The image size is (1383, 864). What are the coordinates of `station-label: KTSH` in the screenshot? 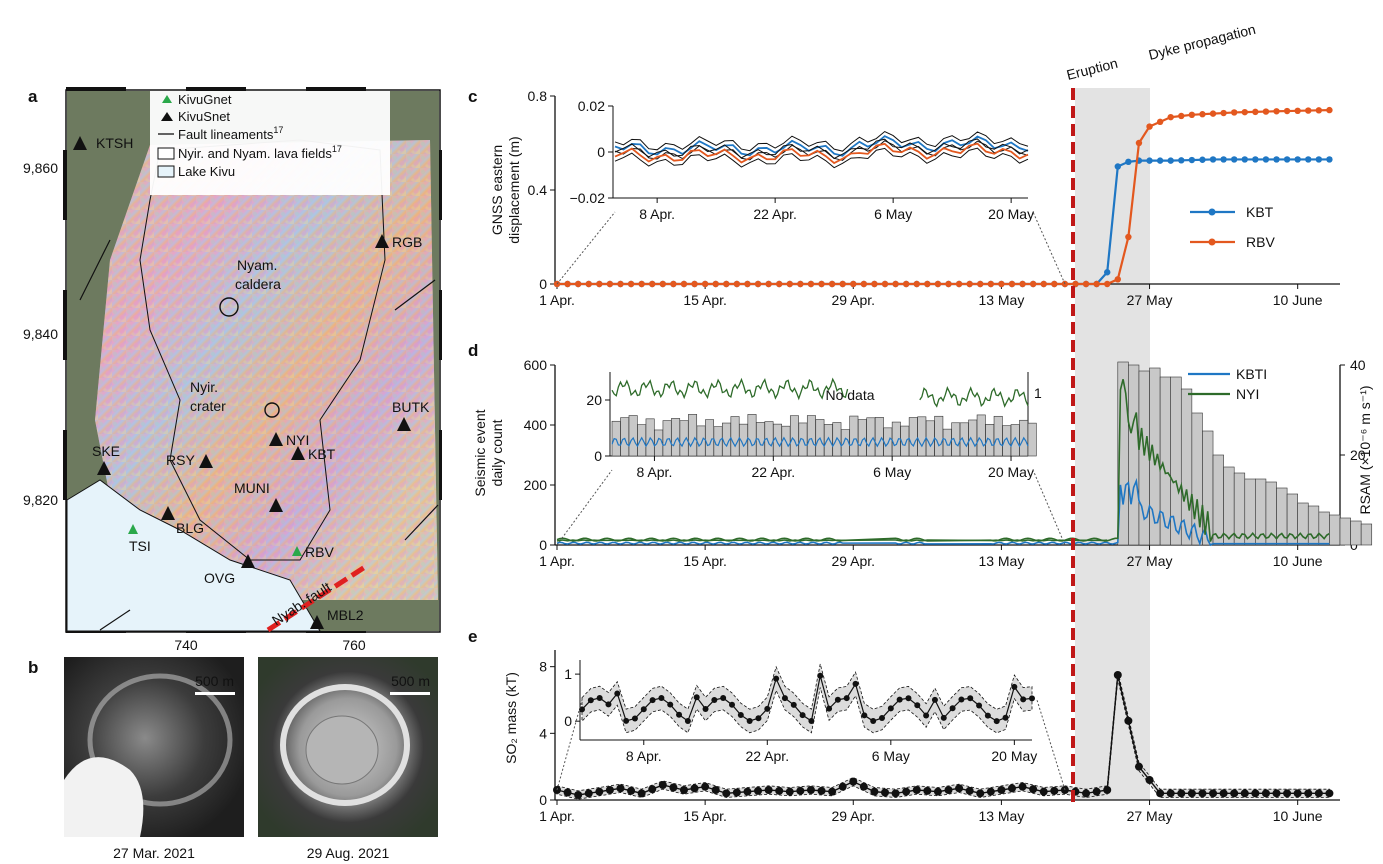 It's located at (114, 143).